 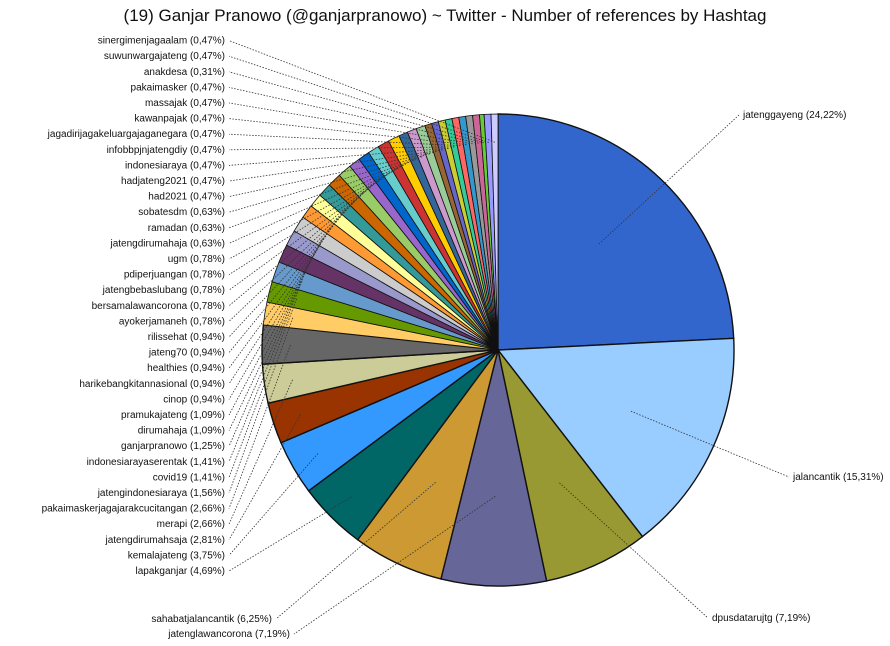 What do you see at coordinates (185, 103) in the screenshot?
I see `slice-label: massajak (0,47%)` at bounding box center [185, 103].